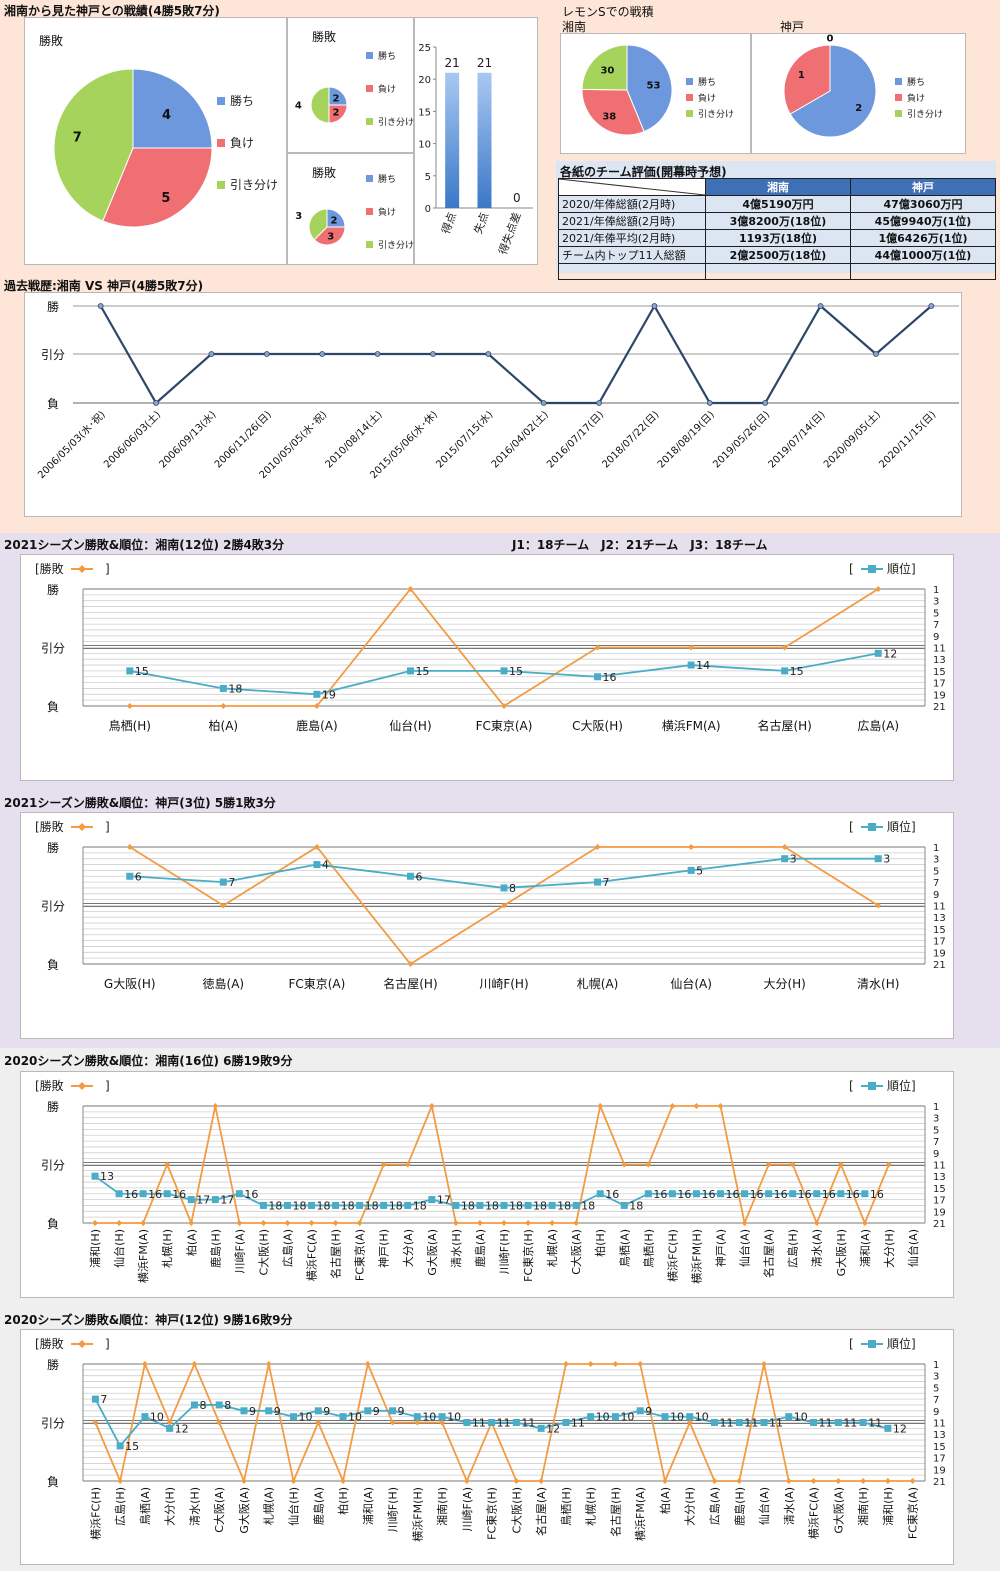 The width and height of the screenshot is (1000, 1571). What do you see at coordinates (350, 85) in the screenshot?
I see `pie-small1-panel: 勝敗 2 2 4 勝ち 負け 引き分け` at bounding box center [350, 85].